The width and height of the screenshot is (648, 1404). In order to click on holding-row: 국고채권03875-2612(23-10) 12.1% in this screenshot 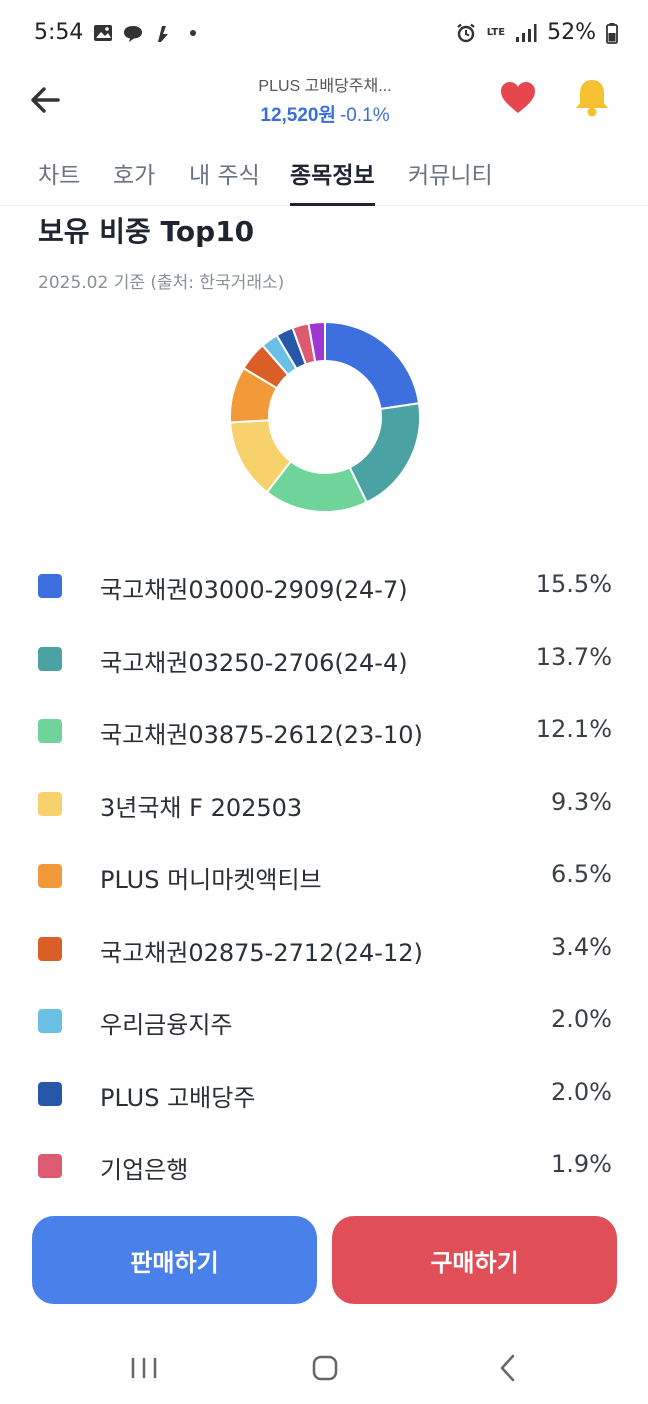, I will do `click(324, 731)`.